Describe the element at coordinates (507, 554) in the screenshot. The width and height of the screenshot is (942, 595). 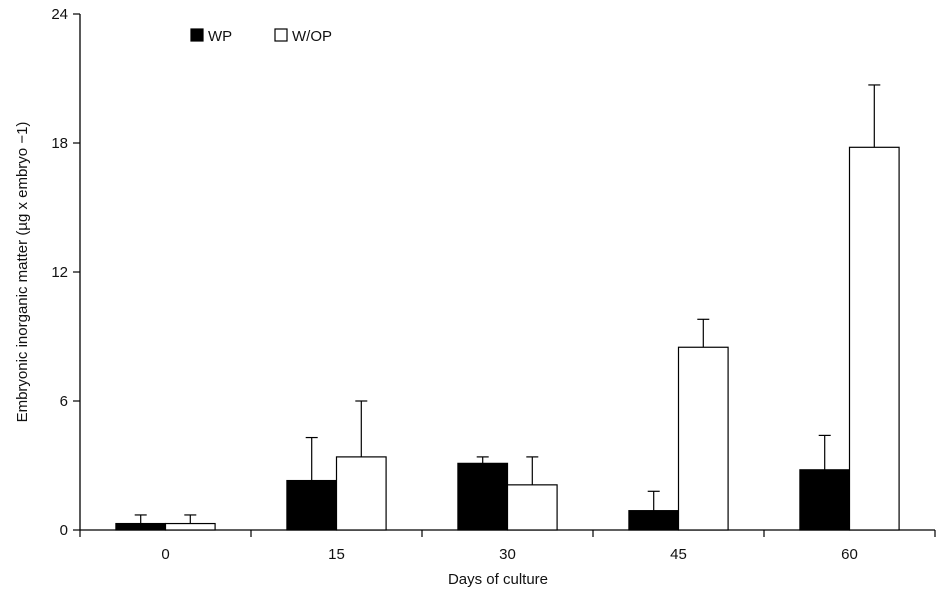
I see `x-tick-label: 30` at that location.